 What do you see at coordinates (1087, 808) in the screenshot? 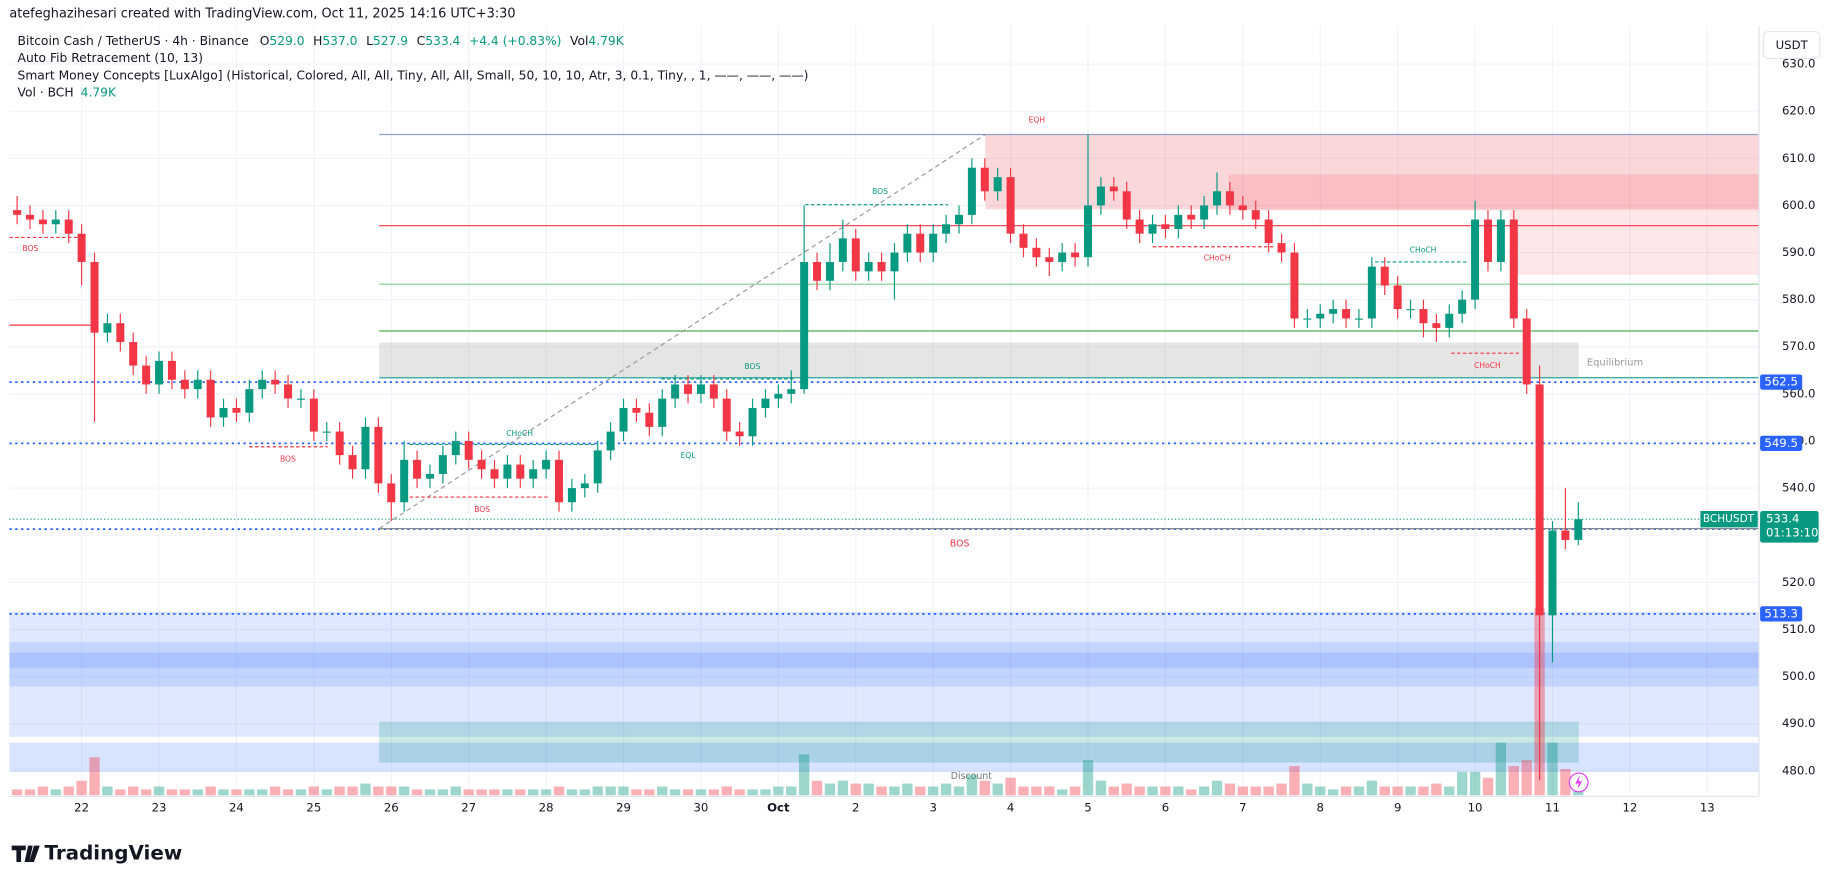
I see `x-tick-label: 5` at bounding box center [1087, 808].